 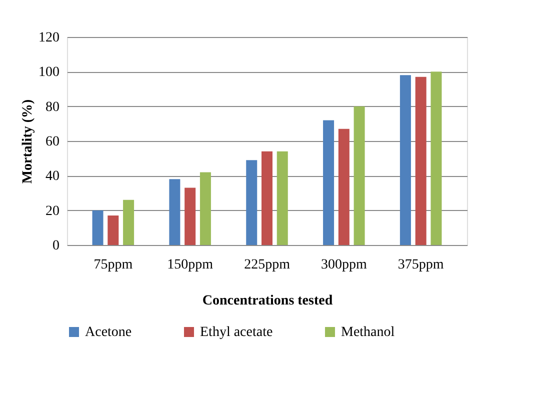 What do you see at coordinates (236, 332) in the screenshot?
I see `legend-label: Ethyl acetate` at bounding box center [236, 332].